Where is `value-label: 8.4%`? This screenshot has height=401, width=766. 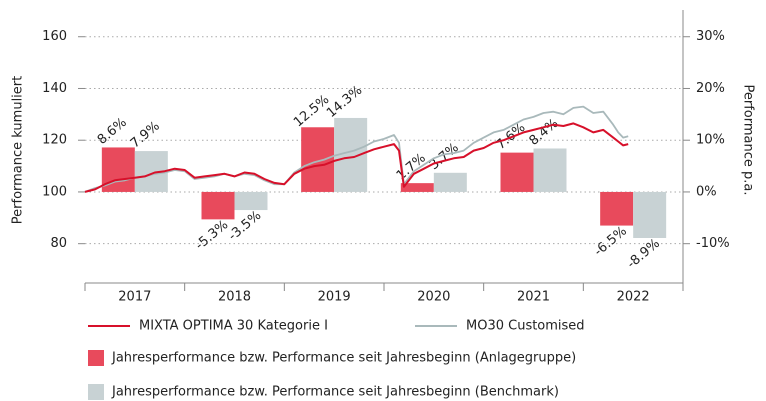 value-label: 8.4% is located at coordinates (544, 132).